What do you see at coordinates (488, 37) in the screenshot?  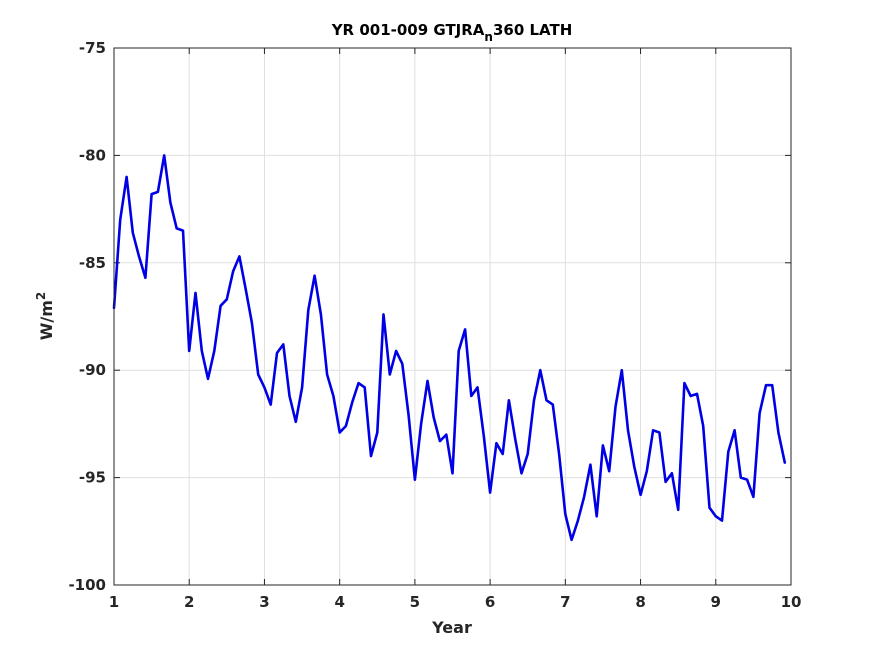 I see `chart-title-subscript: n` at bounding box center [488, 37].